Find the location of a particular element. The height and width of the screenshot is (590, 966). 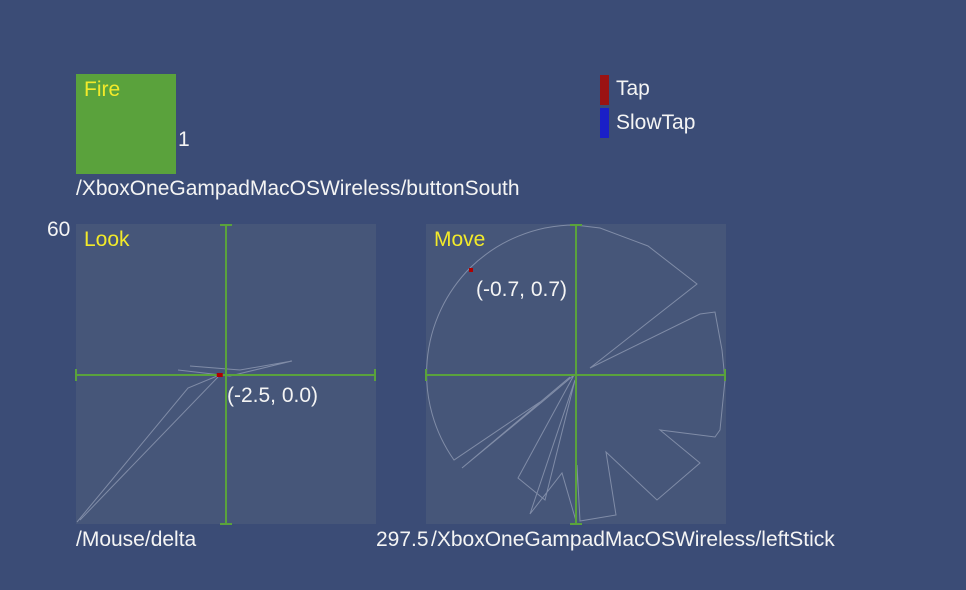

move-label: Move is located at coordinates (460, 239).